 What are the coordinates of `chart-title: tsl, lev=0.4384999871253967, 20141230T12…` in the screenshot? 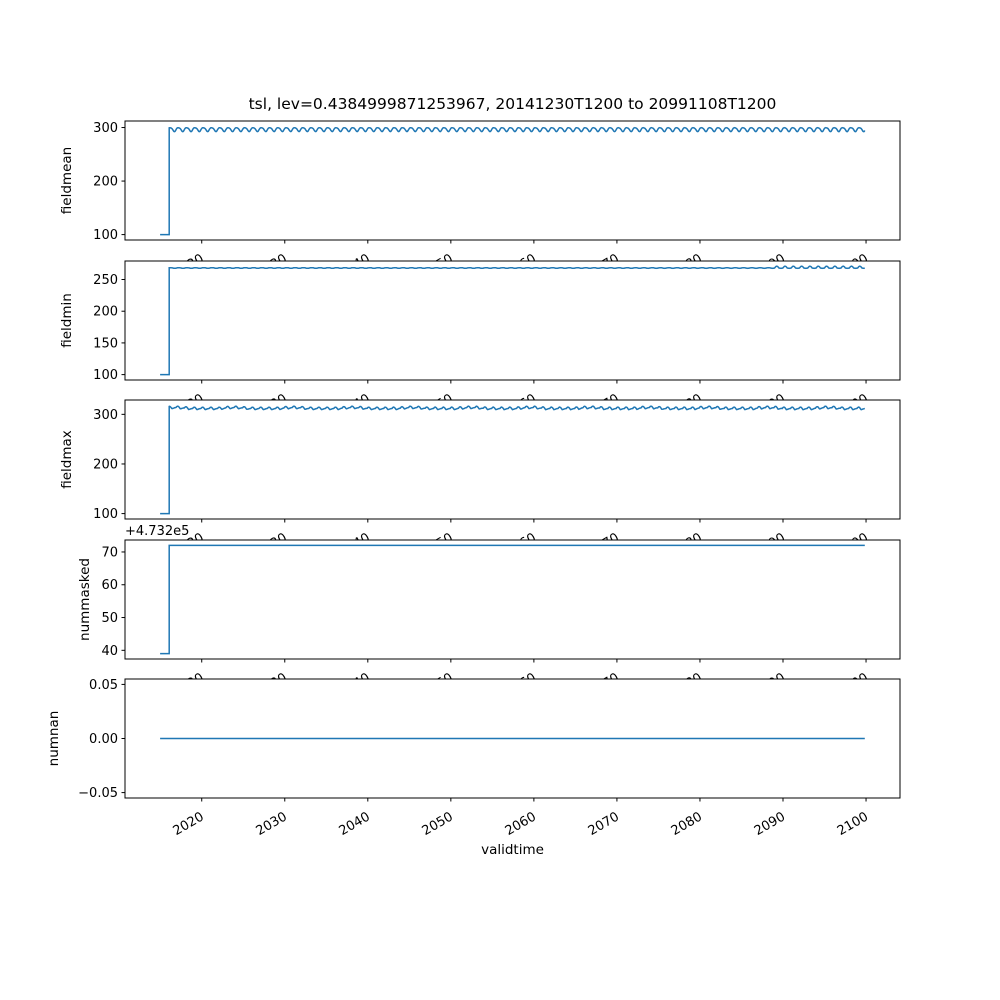 It's located at (512, 104).